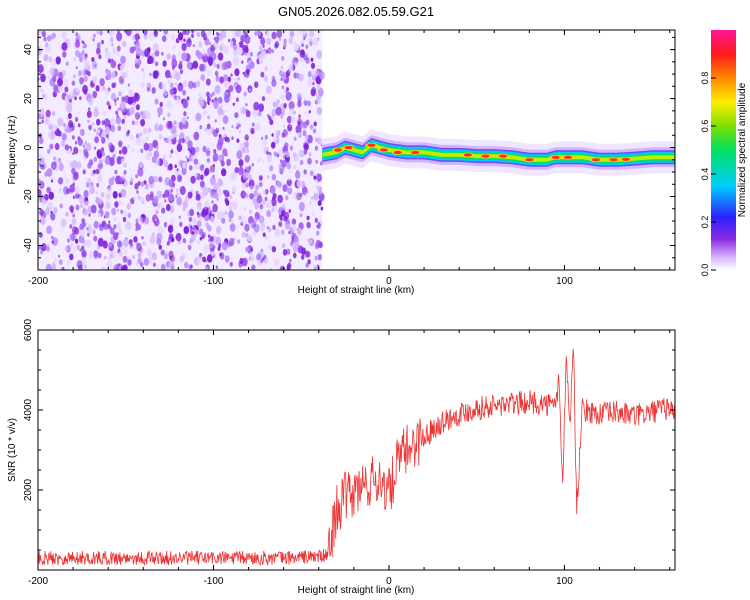 The height and width of the screenshot is (600, 750). What do you see at coordinates (356, 290) in the screenshot?
I see `spectrogram-xlabel: Height of straight line (km)` at bounding box center [356, 290].